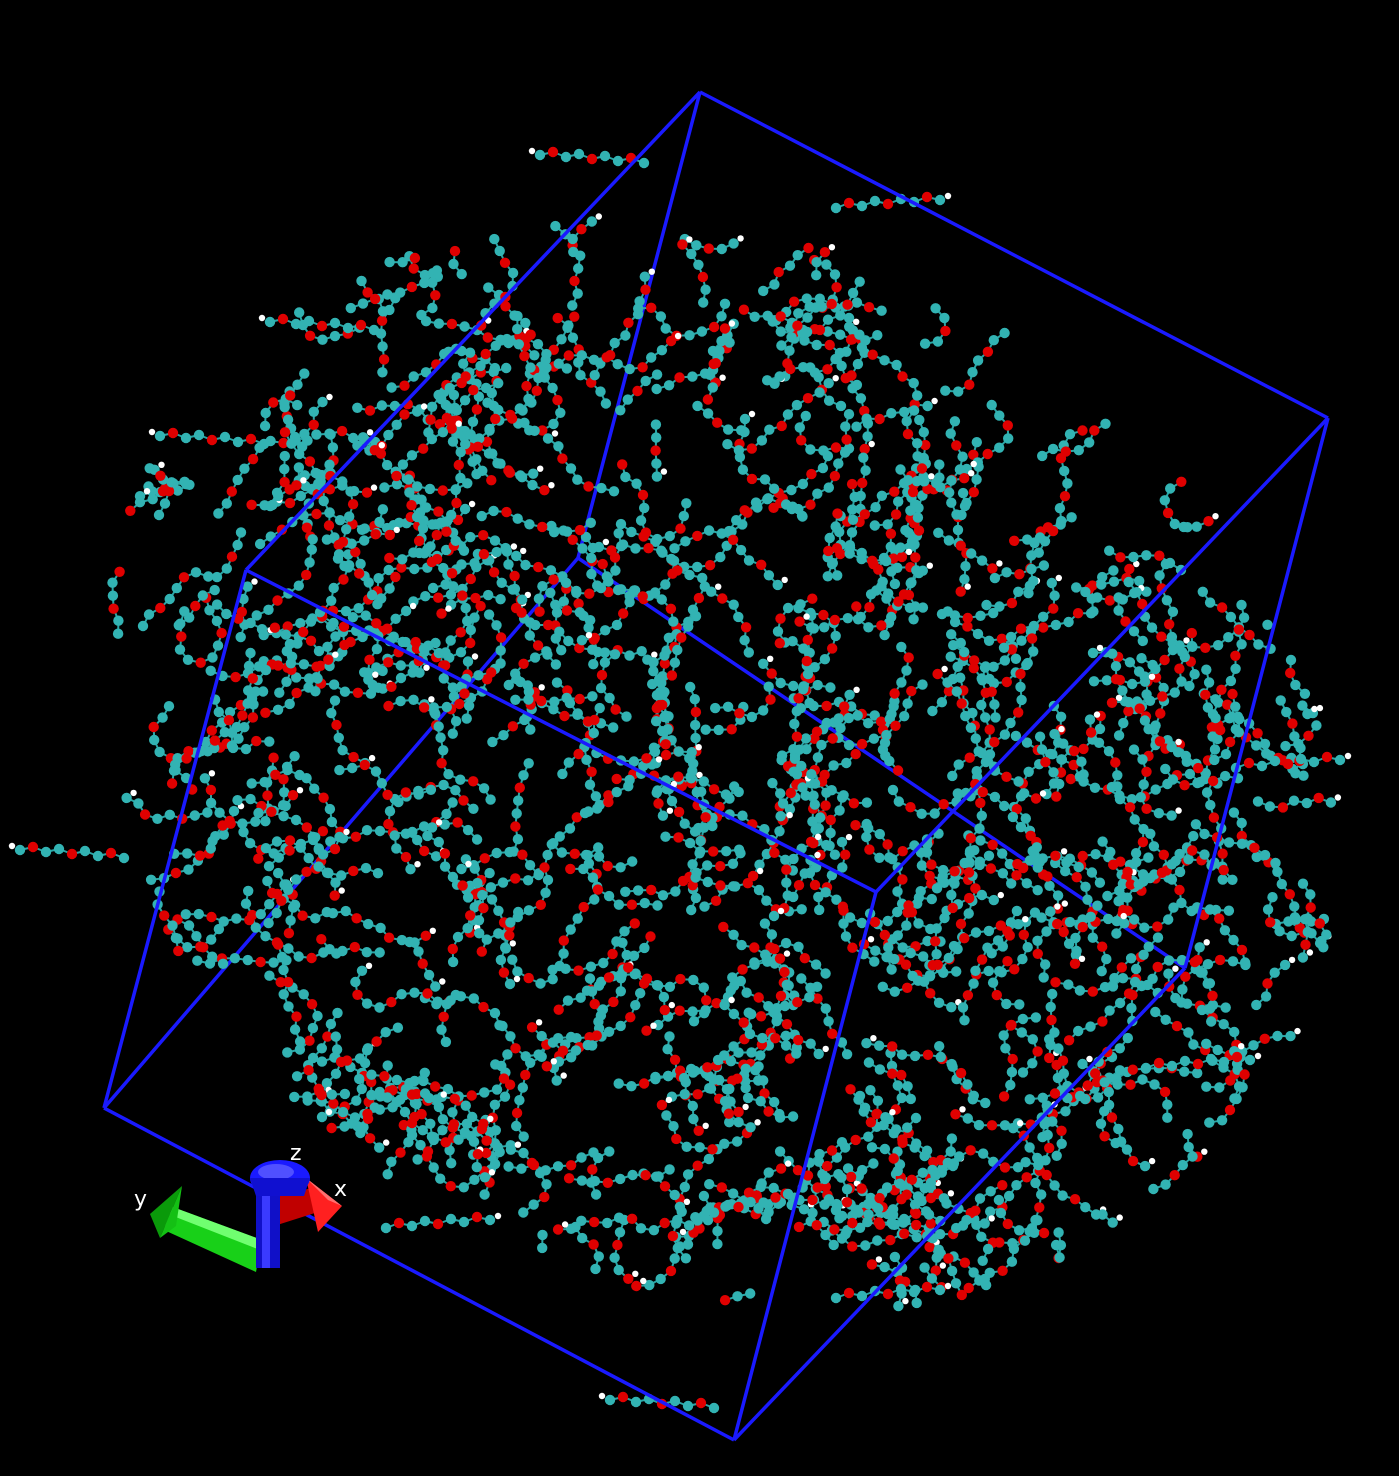 The width and height of the screenshot is (1399, 1476). Describe the element at coordinates (639, 325) in the screenshot. I see `box-edge-back` at that location.